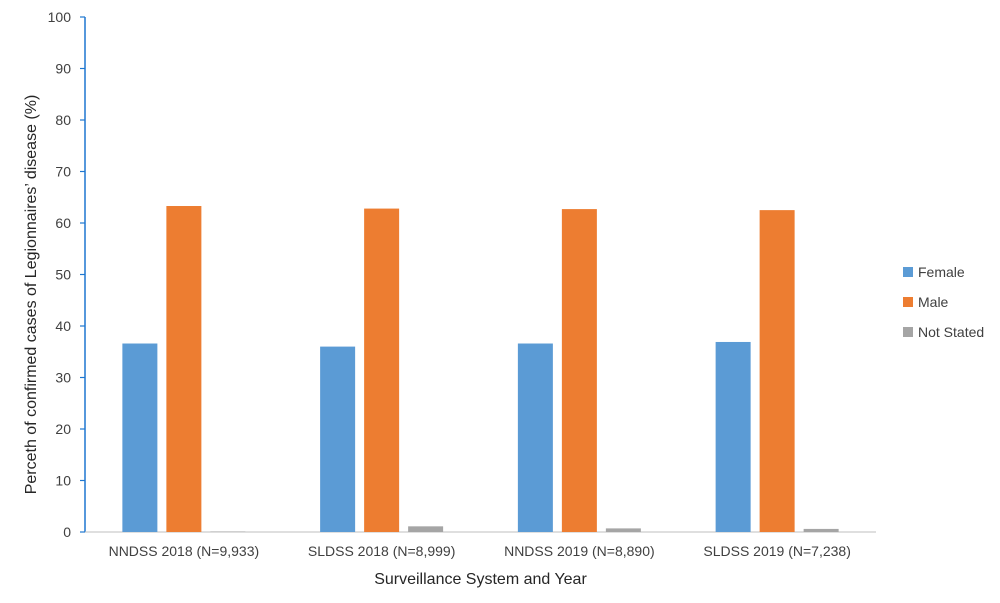 This screenshot has height=603, width=1000. What do you see at coordinates (60, 17) in the screenshot?
I see `y-tick-label: 100` at bounding box center [60, 17].